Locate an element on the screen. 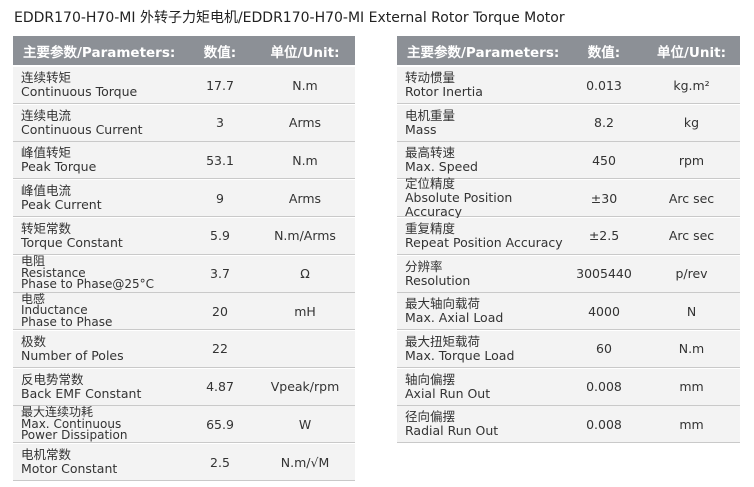 This screenshot has height=487, width=754. parameter-name: 最高转速 Max. Speed is located at coordinates (485, 160).